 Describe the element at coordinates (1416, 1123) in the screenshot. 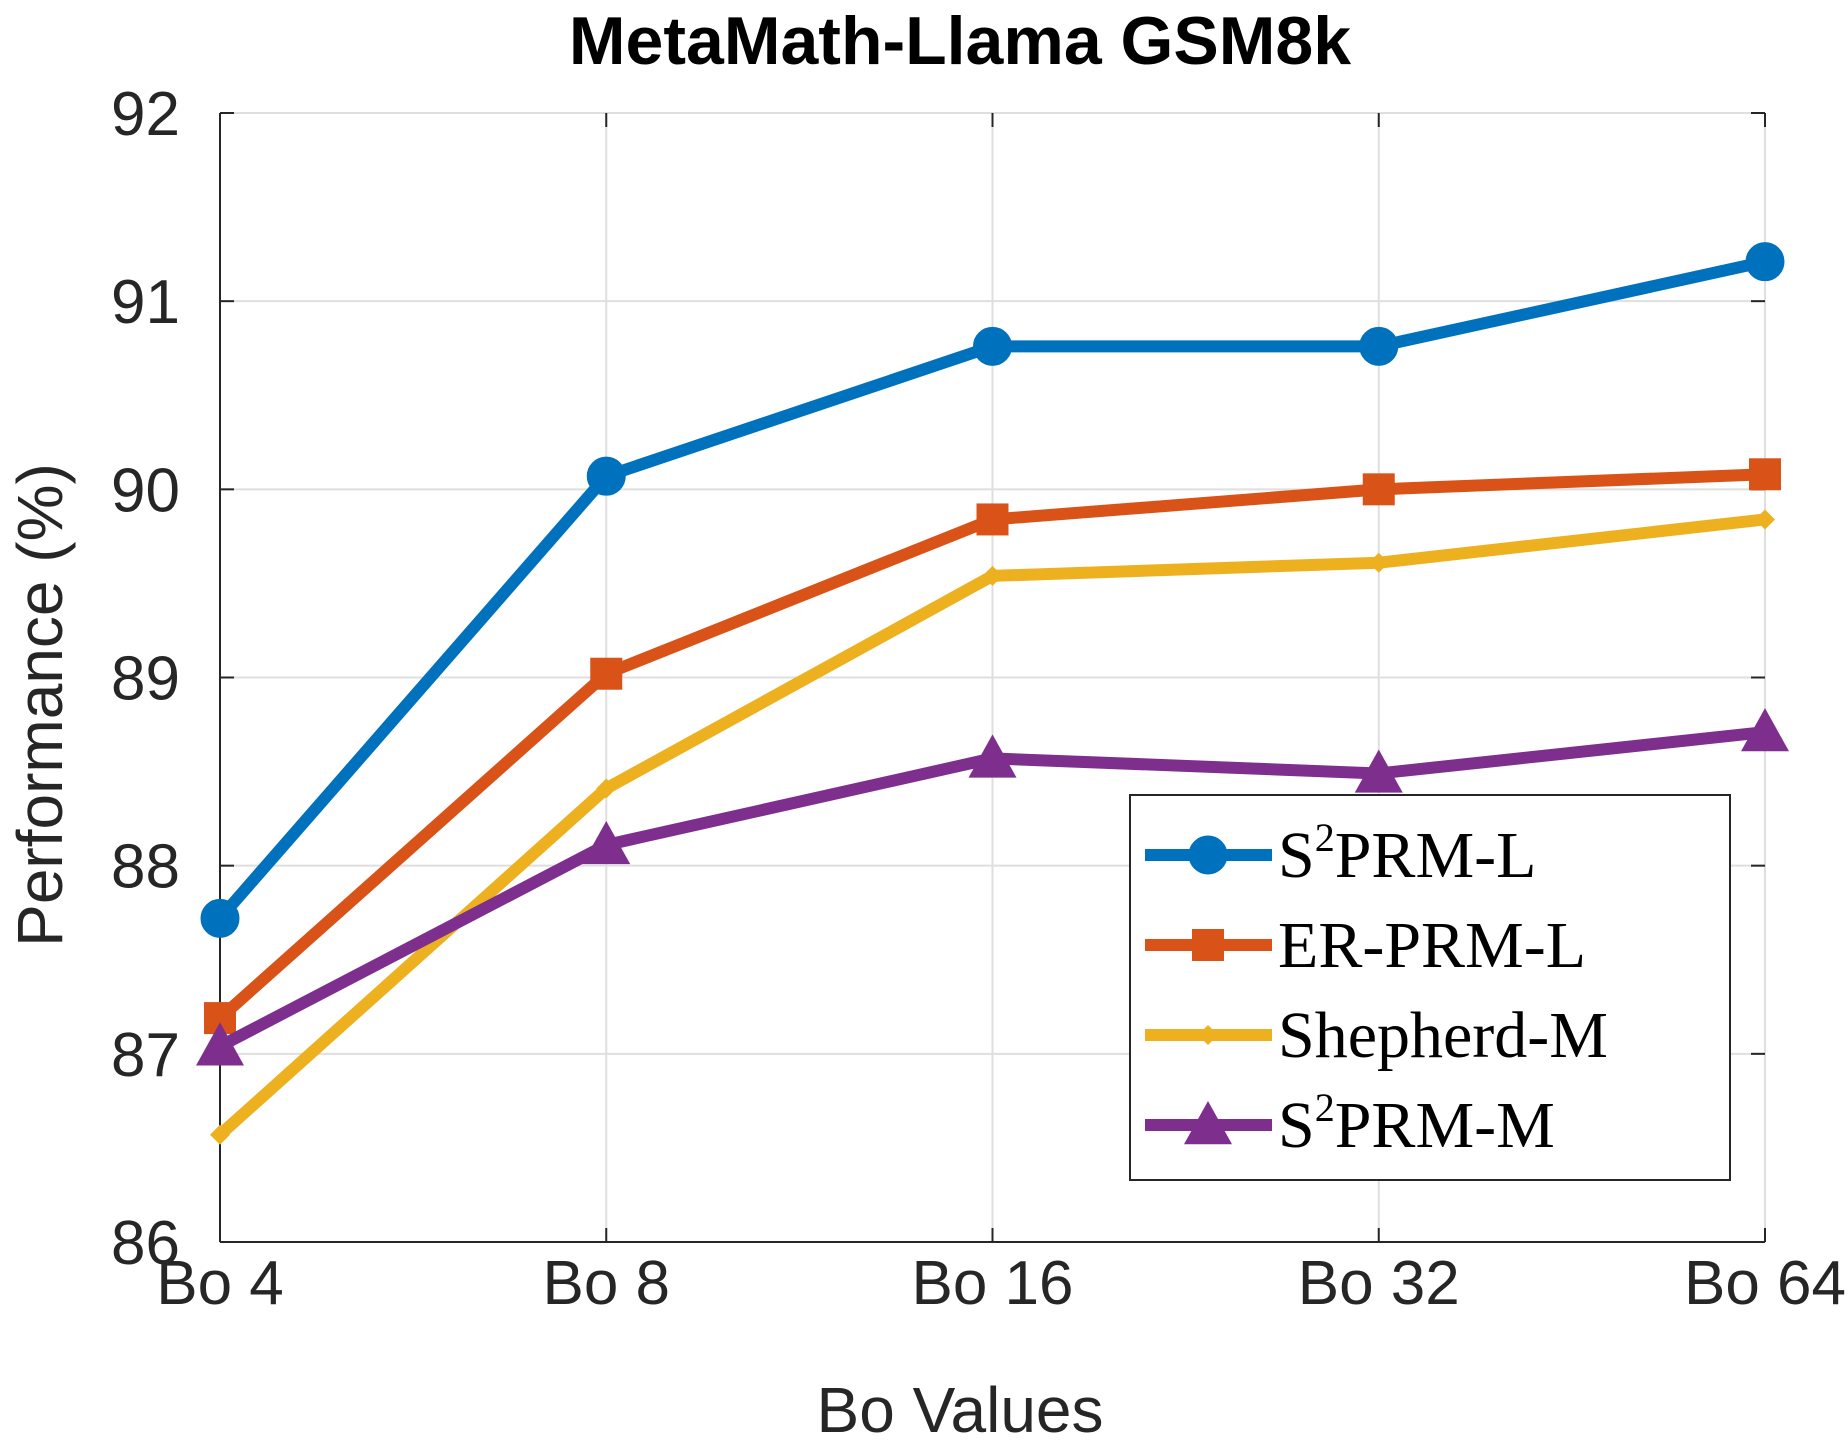

I see `legend-label: S2PRM-M` at that location.